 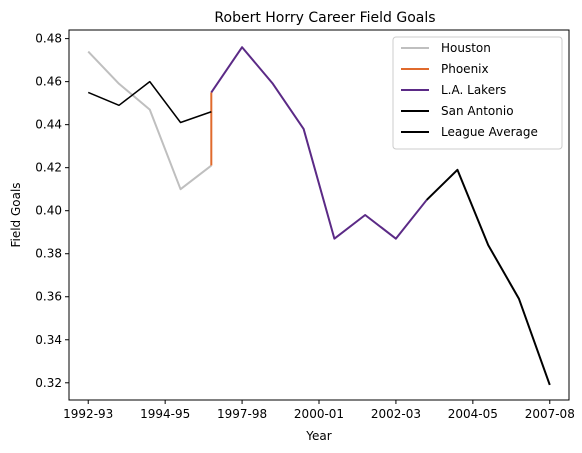 What do you see at coordinates (48, 168) in the screenshot?
I see `y-tick-label: 0.42` at bounding box center [48, 168].